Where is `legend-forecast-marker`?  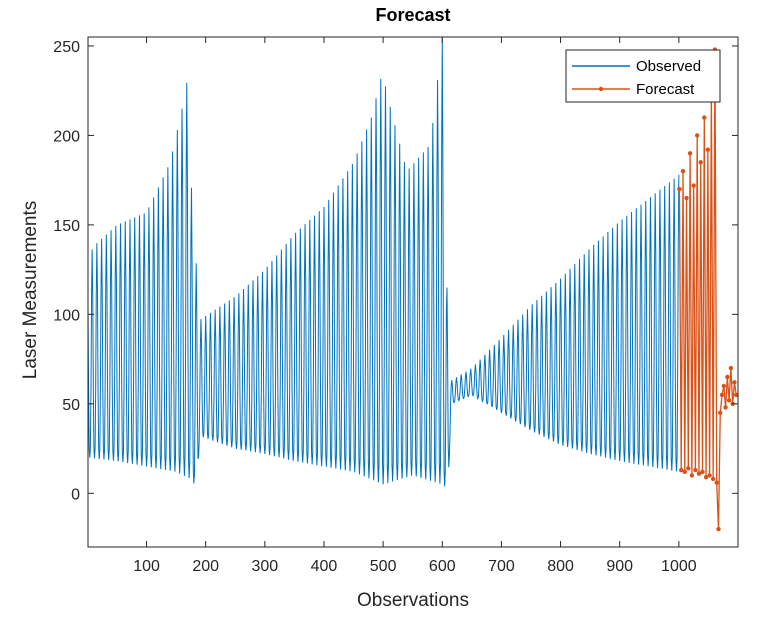 legend-forecast-marker is located at coordinates (601, 89).